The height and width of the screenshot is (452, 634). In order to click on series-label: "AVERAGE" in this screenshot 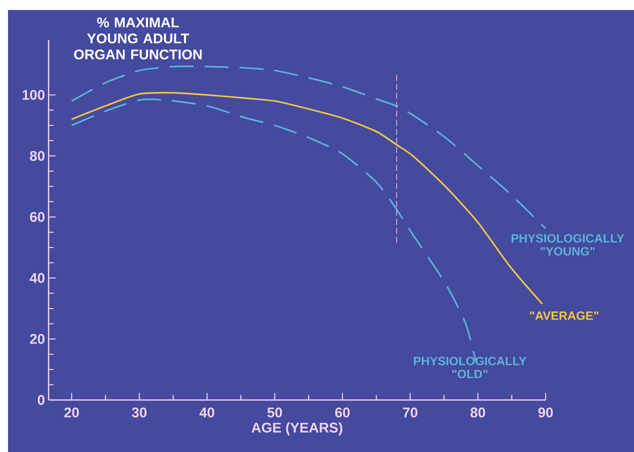, I will do `click(564, 315)`.